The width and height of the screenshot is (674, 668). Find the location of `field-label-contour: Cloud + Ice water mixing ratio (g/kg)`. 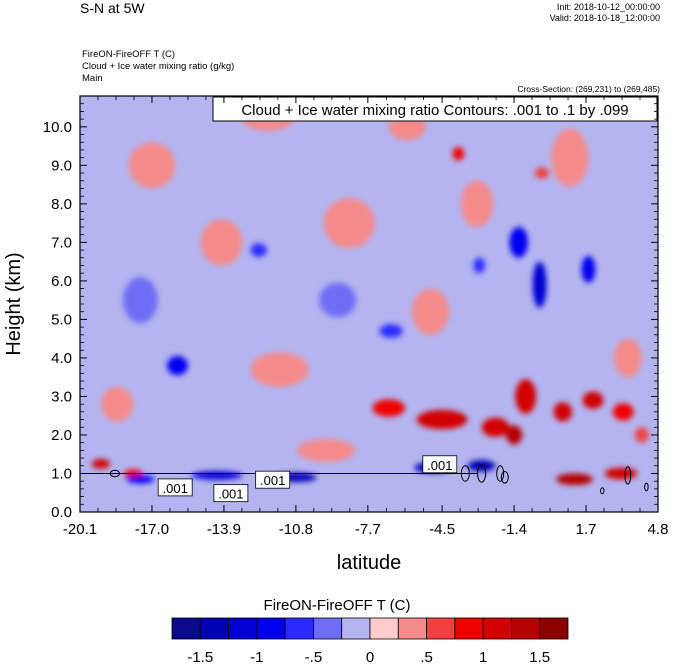

field-label-contour: Cloud + Ice water mixing ratio (g/kg) is located at coordinates (158, 66).